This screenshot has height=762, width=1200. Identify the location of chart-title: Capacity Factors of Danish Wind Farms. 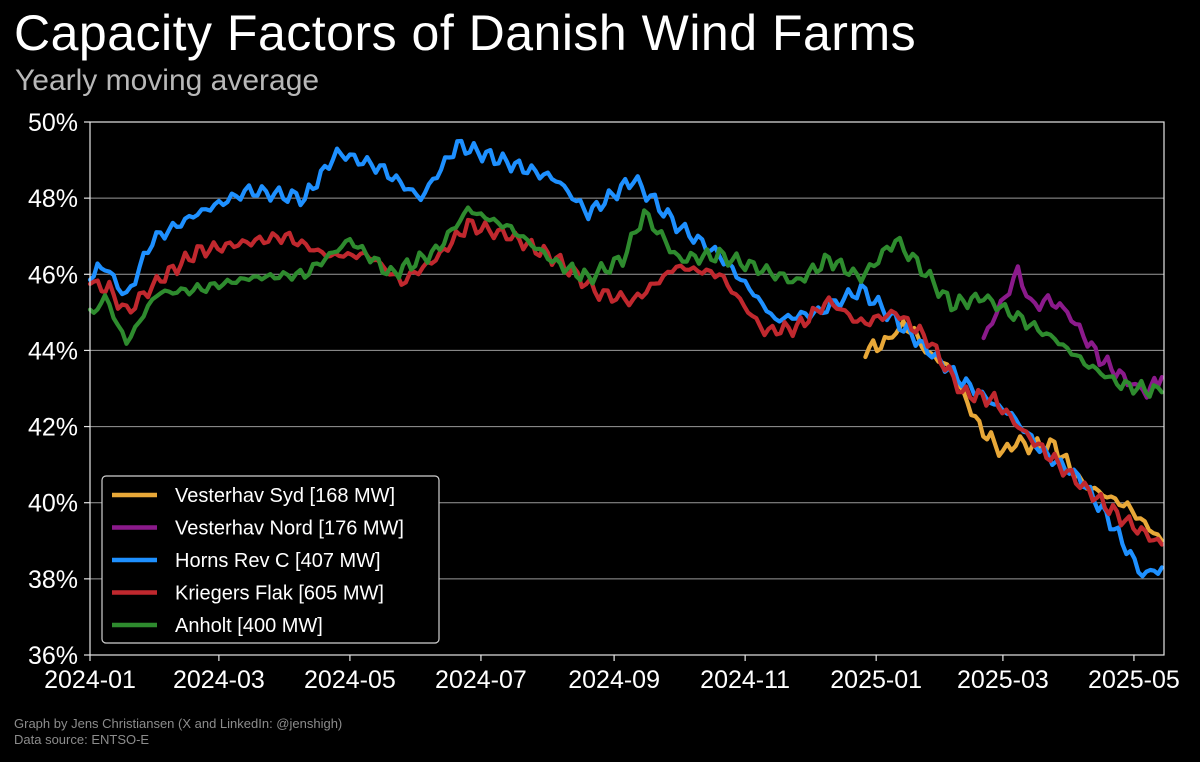
(465, 33).